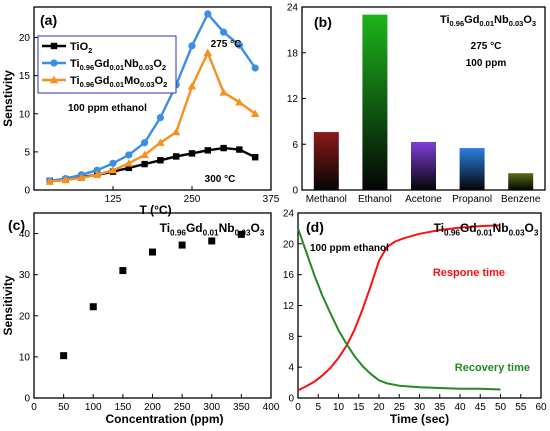 This screenshot has width=550, height=431. I want to click on panel-d-xtick-label: 15, so click(359, 407).